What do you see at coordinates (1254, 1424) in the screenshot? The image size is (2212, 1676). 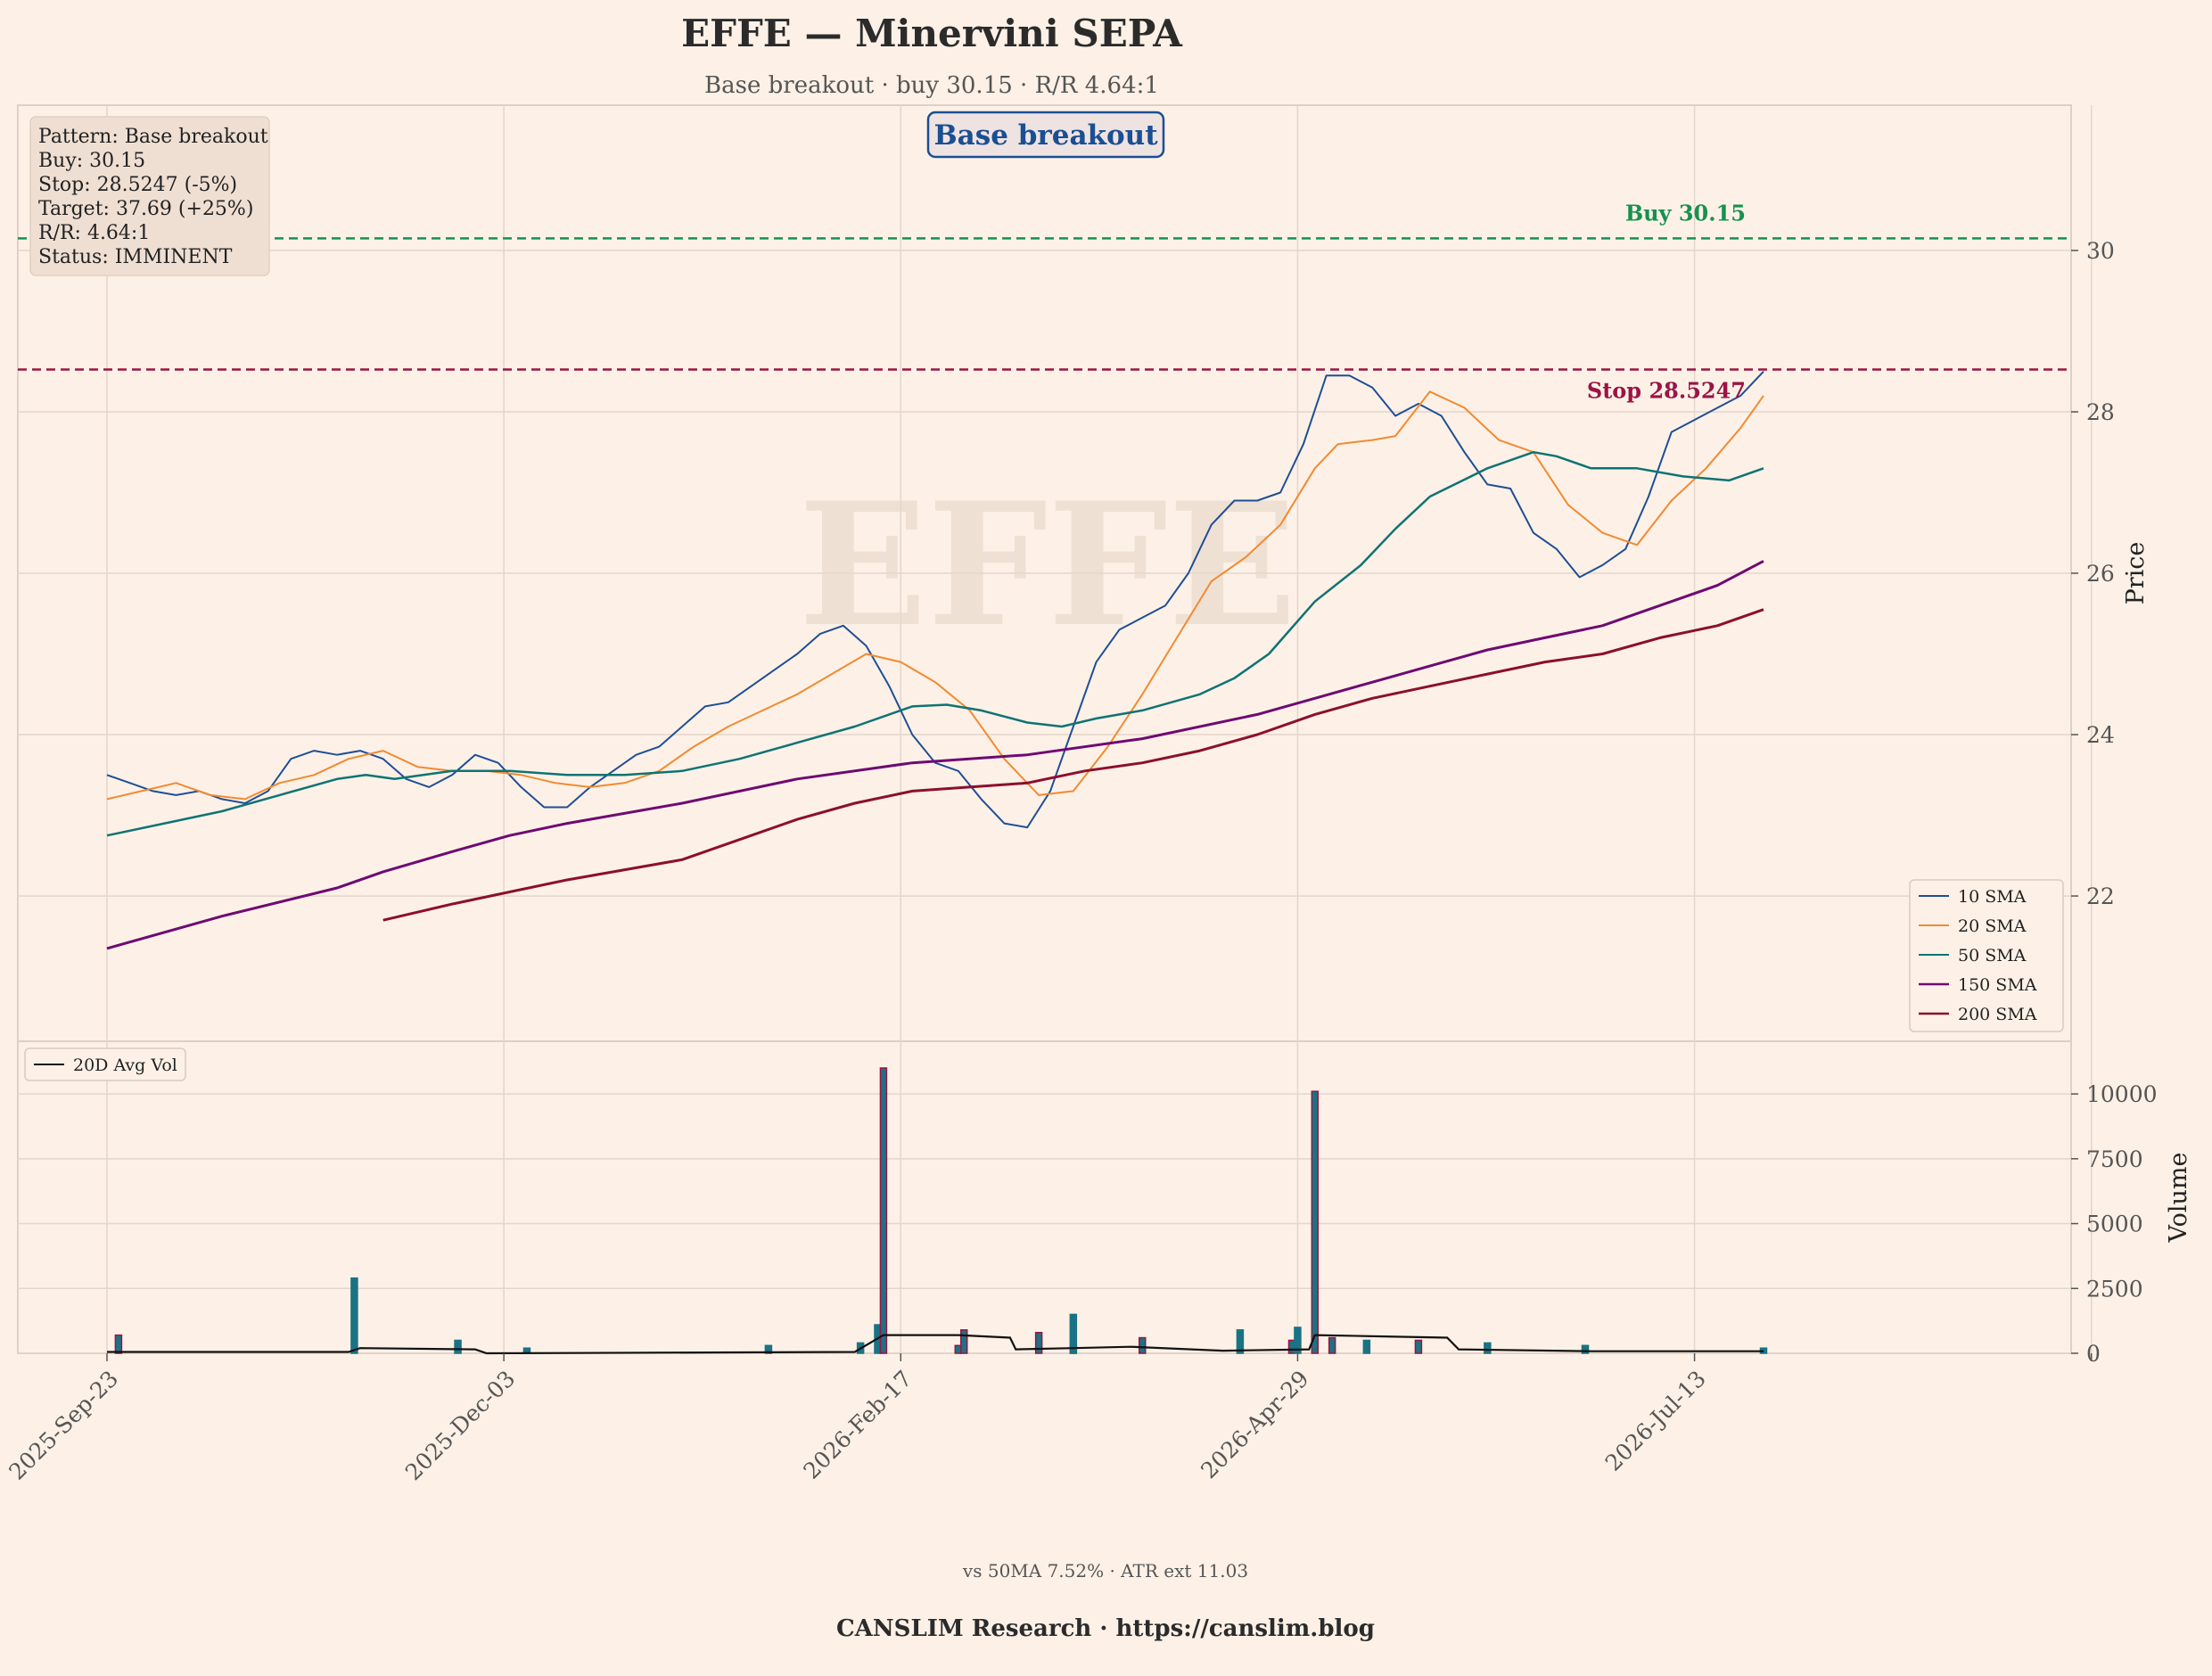 I see `x-tick-label: 2026-Apr-29` at bounding box center [1254, 1424].